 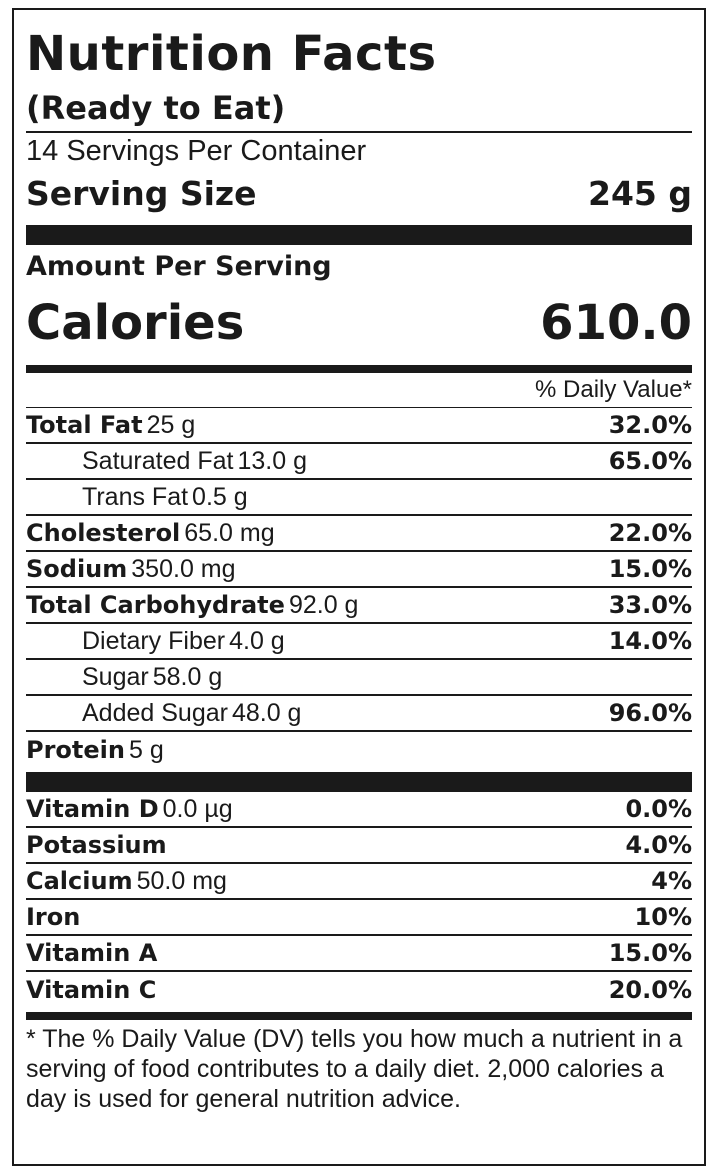 I want to click on vitamin-dv: 0.0%, so click(x=658, y=809).